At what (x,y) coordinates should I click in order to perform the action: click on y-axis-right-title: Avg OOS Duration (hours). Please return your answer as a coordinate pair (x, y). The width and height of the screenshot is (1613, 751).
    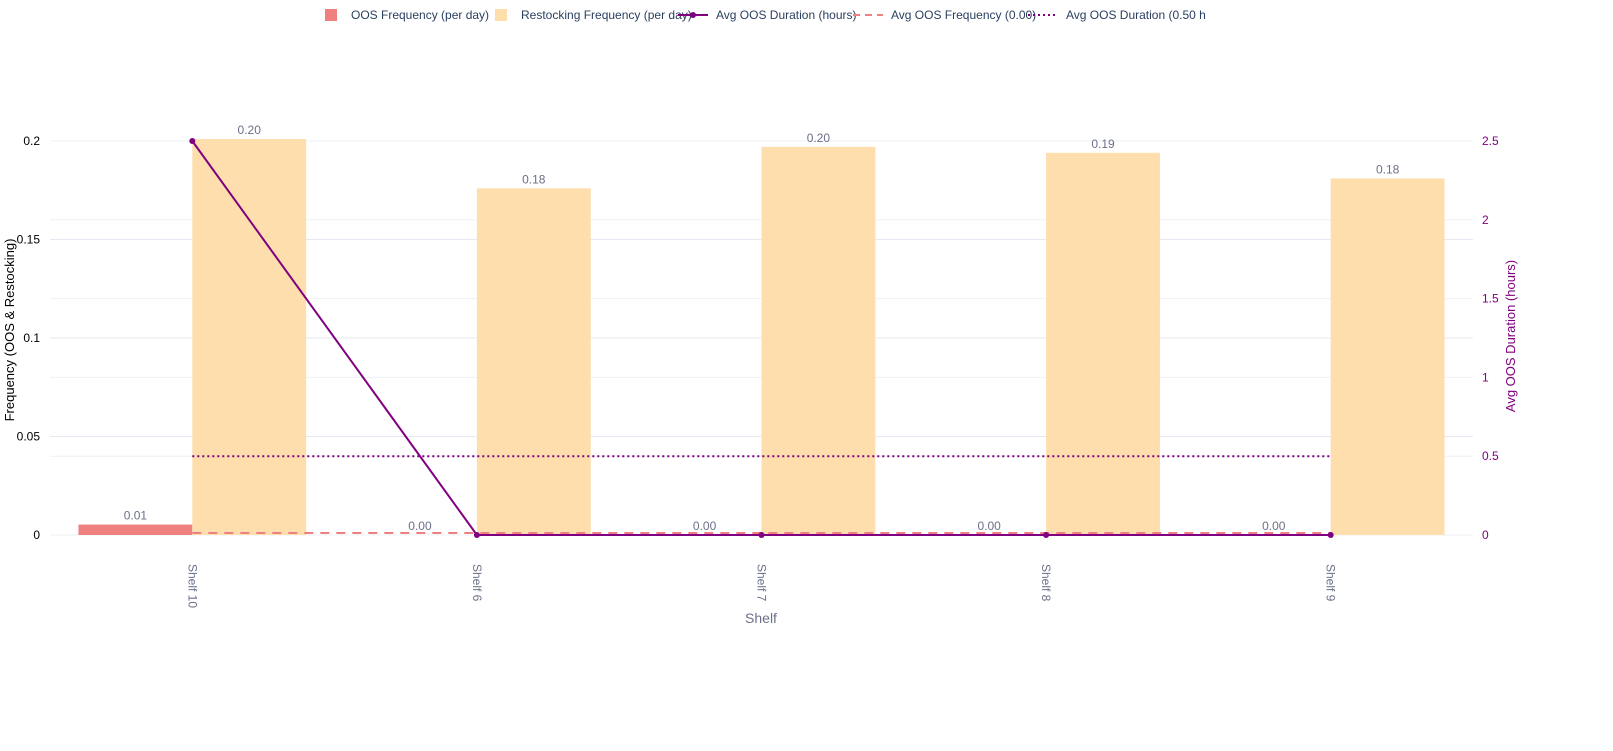
    Looking at the image, I should click on (1510, 336).